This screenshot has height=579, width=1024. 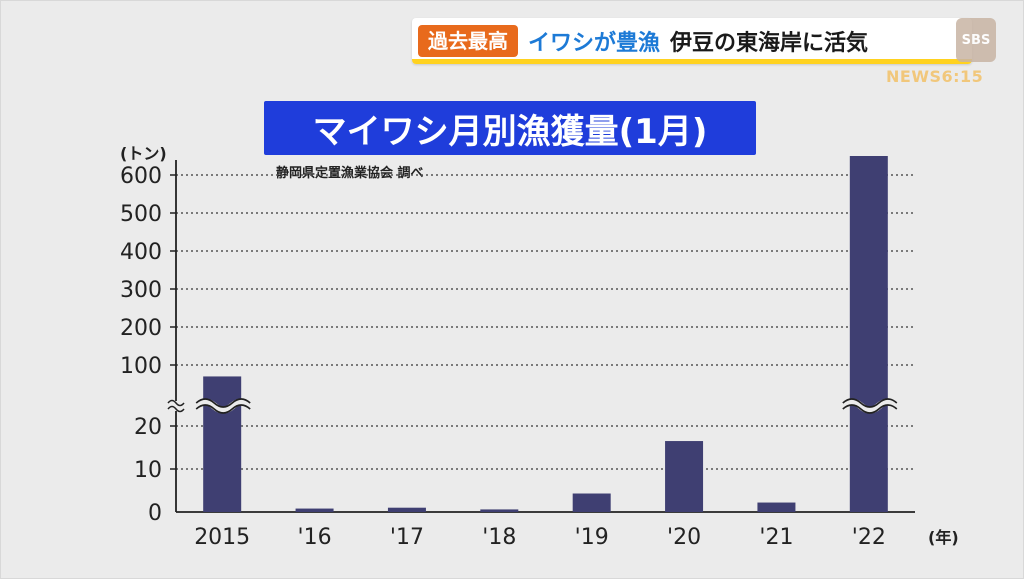 What do you see at coordinates (315, 537) in the screenshot?
I see `x-tick-label: '16` at bounding box center [315, 537].